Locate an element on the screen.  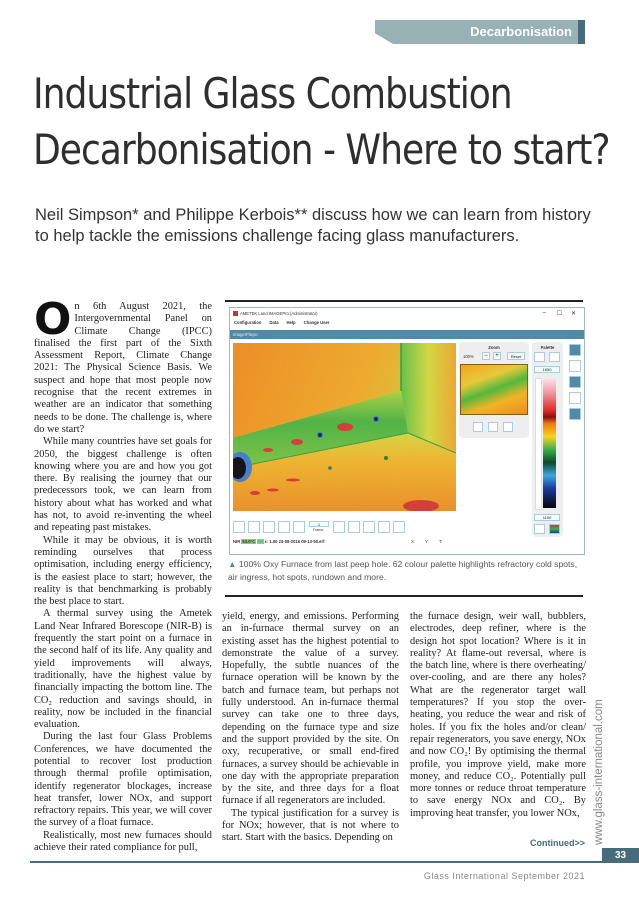
palette-print-button is located at coordinates (539, 357).